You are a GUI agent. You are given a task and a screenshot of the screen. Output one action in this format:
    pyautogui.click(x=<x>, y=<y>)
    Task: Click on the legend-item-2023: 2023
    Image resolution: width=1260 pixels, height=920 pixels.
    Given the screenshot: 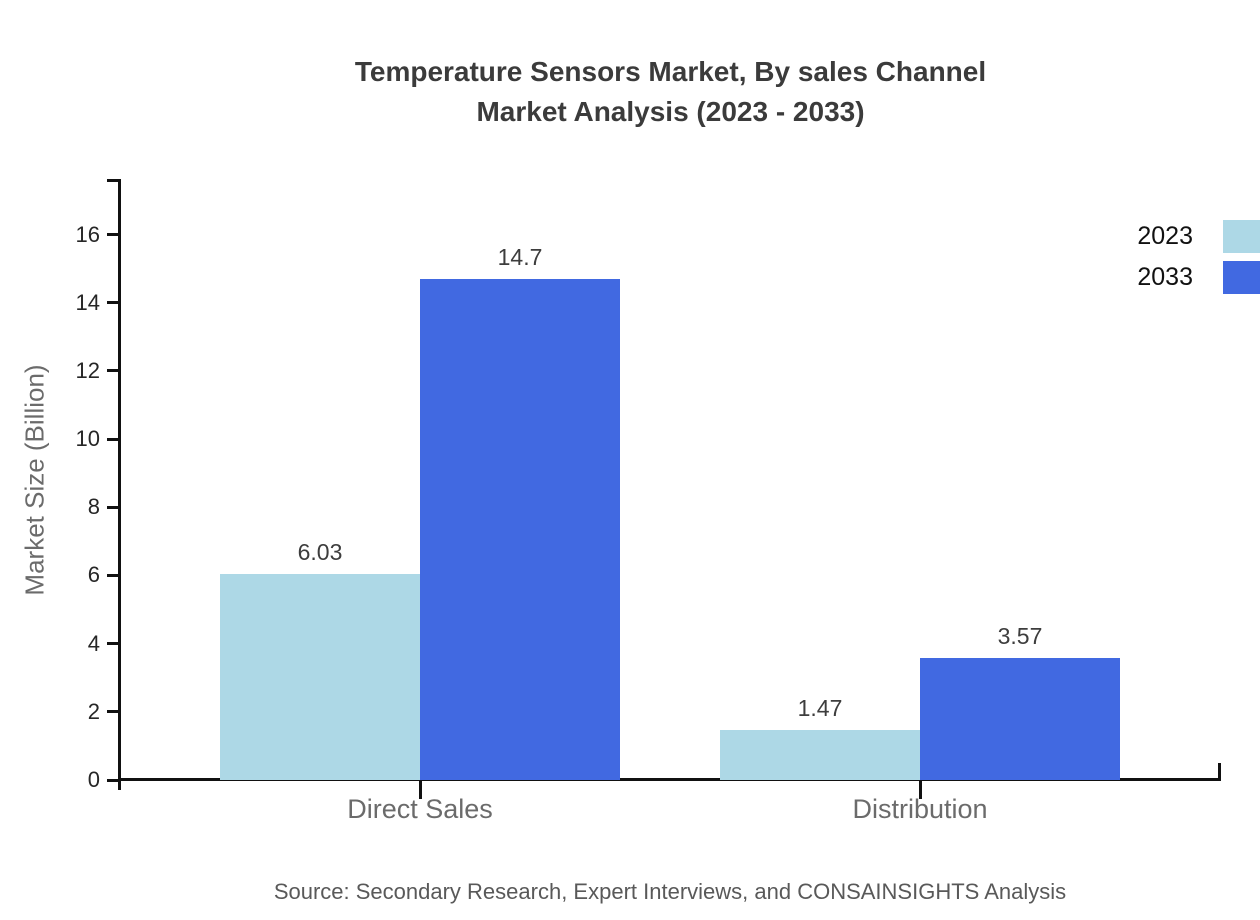 What is the action you would take?
    pyautogui.click(x=1198, y=236)
    